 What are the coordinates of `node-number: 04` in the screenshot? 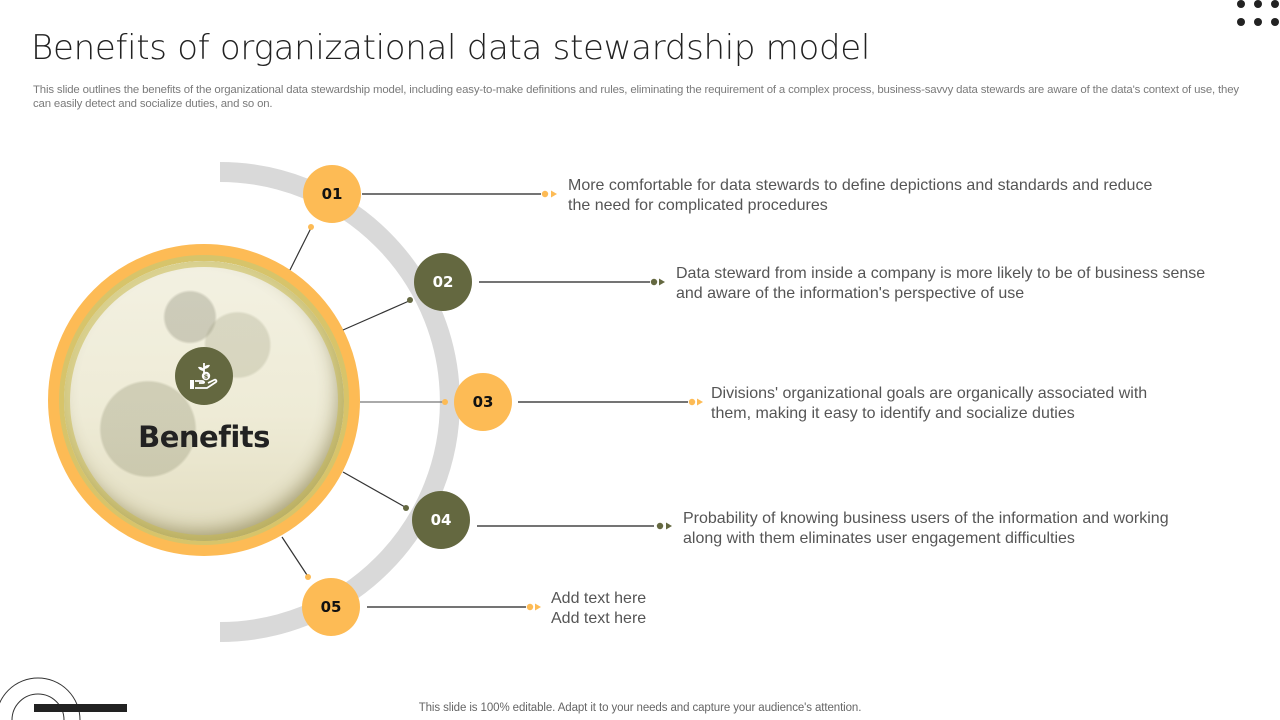 It's located at (441, 520).